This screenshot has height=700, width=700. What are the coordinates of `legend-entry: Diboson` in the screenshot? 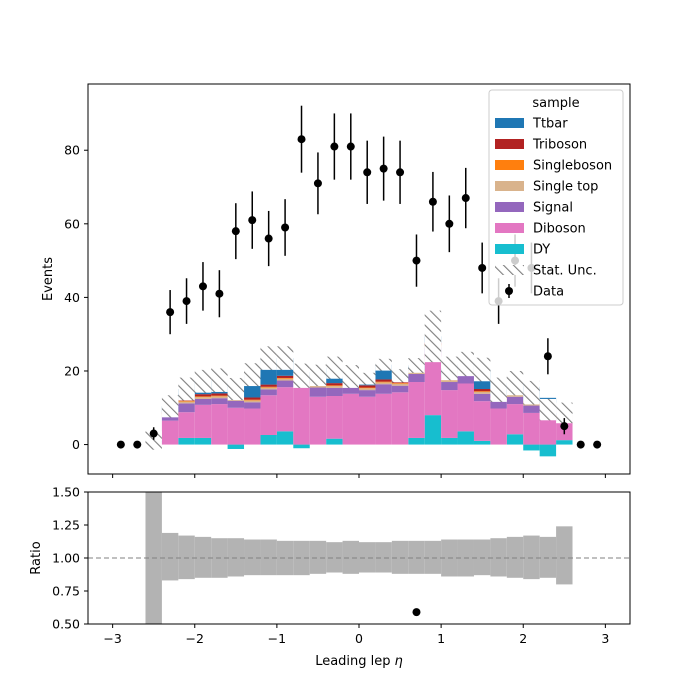 It's located at (540, 229).